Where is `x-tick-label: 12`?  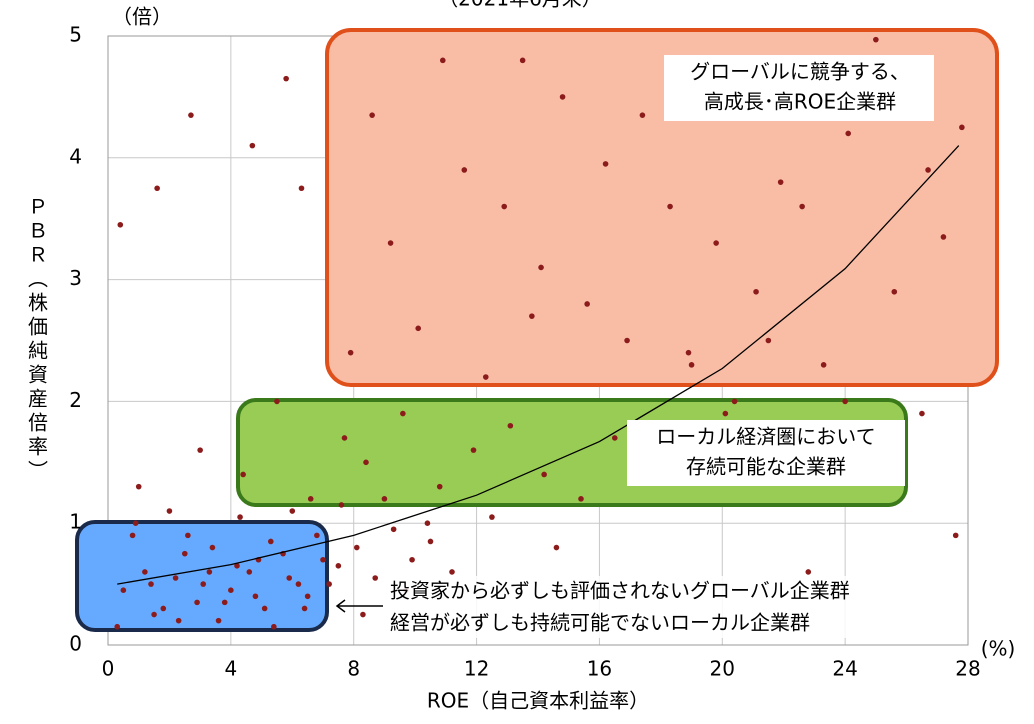 x-tick-label: 12 is located at coordinates (476, 669).